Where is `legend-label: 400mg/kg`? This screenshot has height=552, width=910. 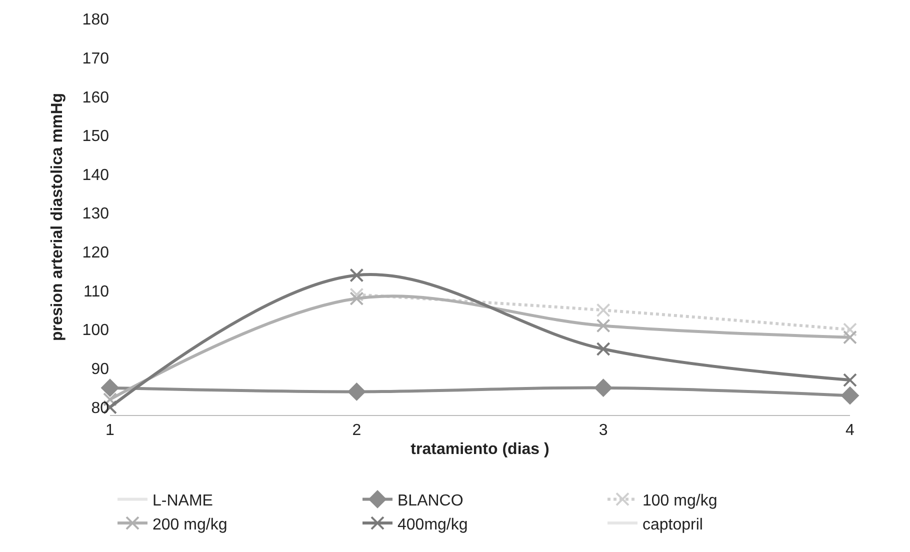 legend-label: 400mg/kg is located at coordinates (433, 525).